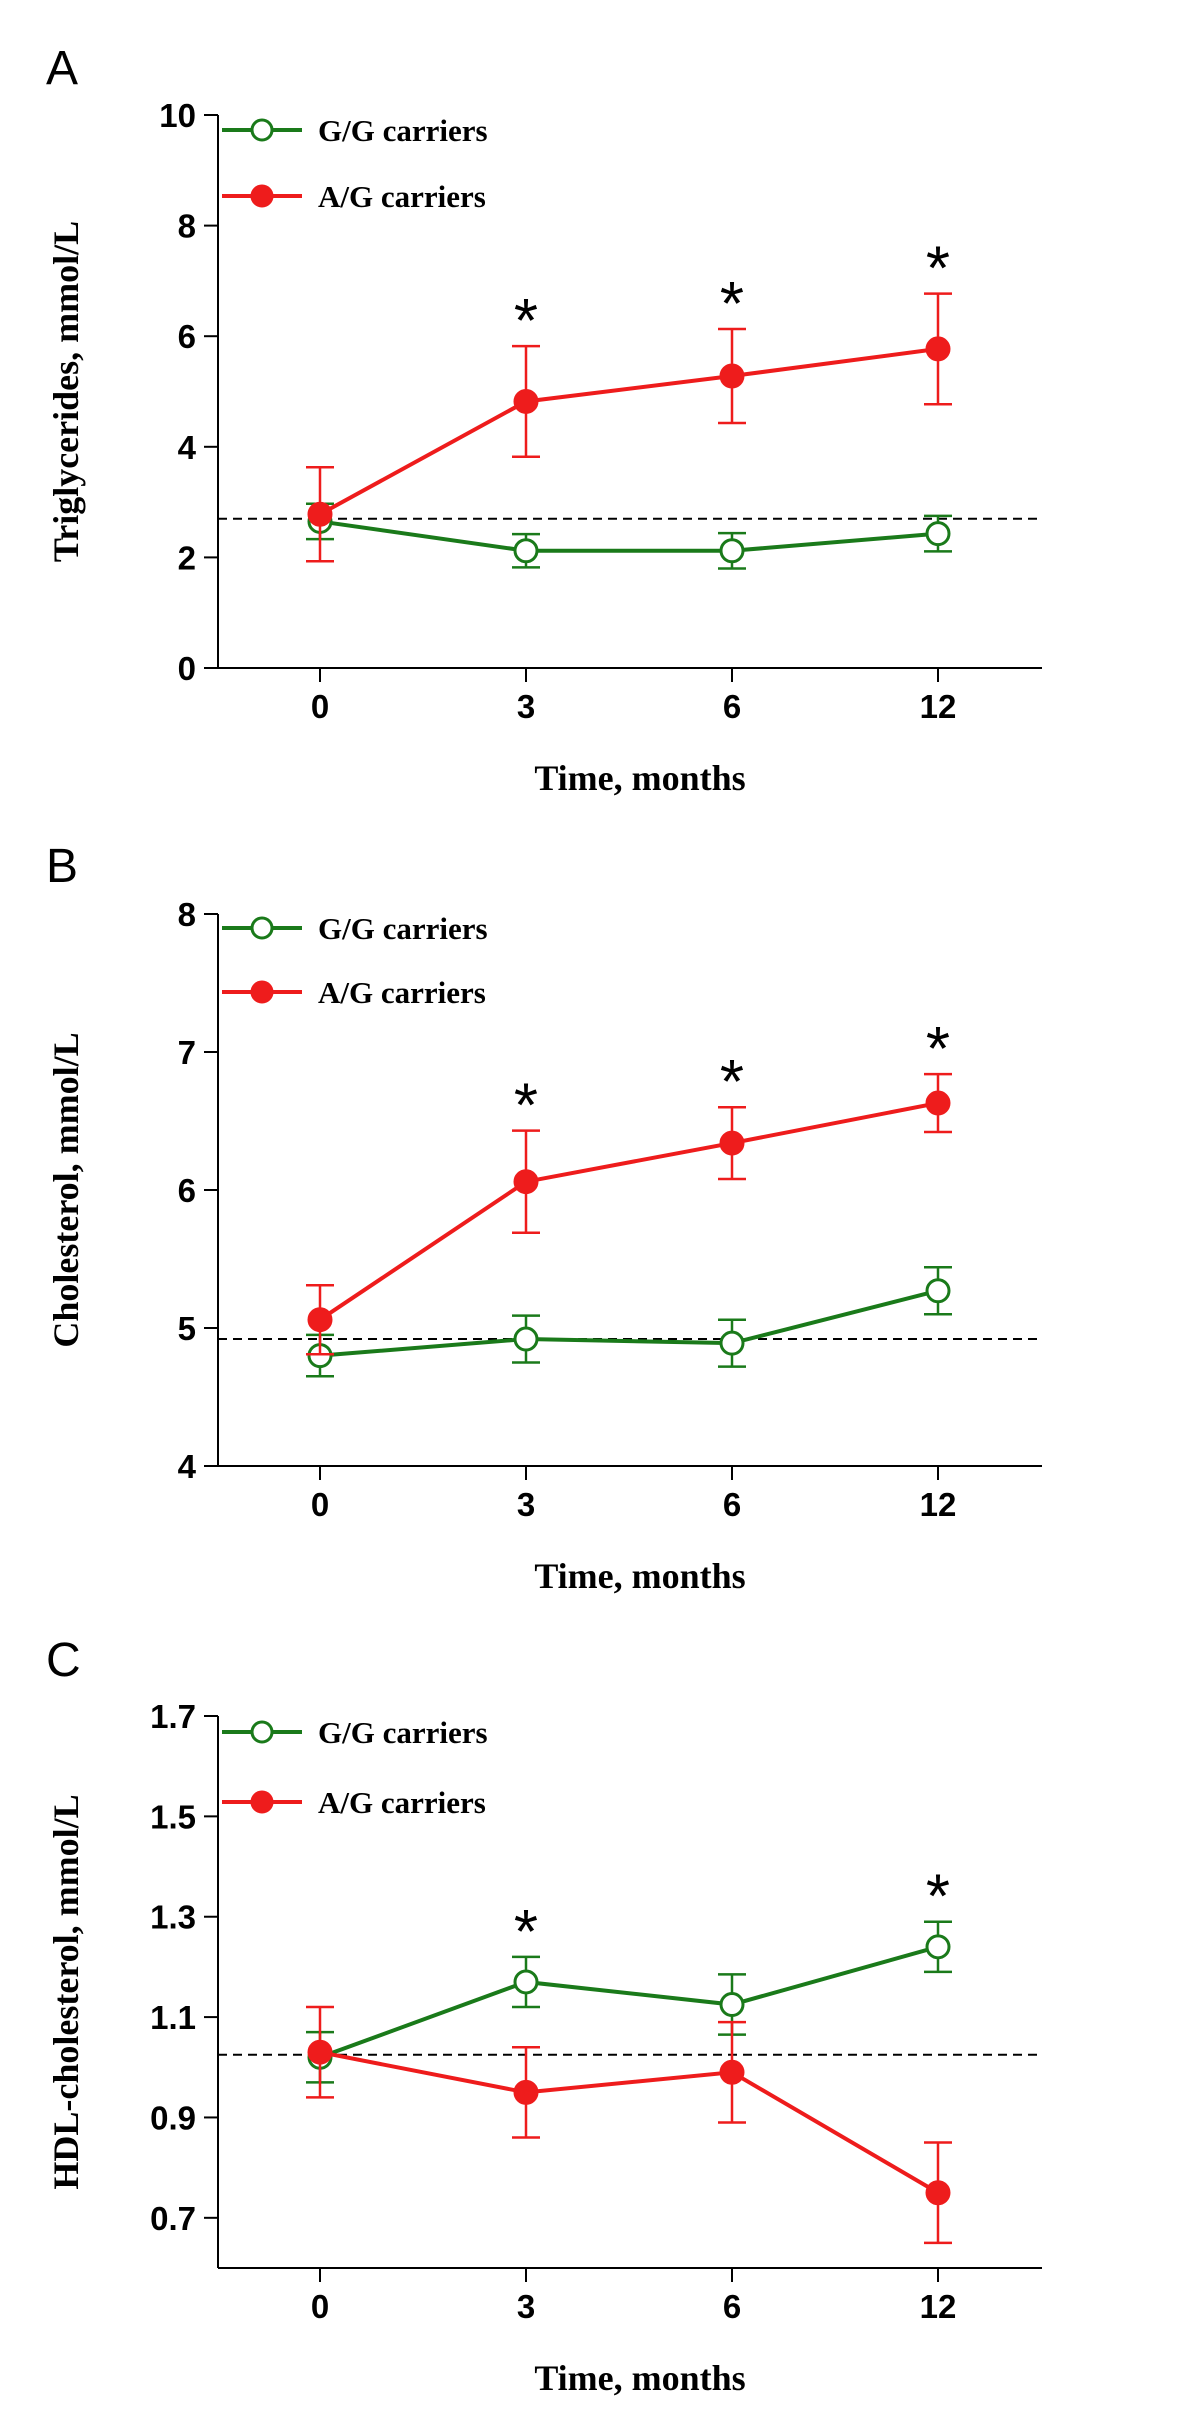  I want to click on y-tick-label: 1.1, so click(173, 2017).